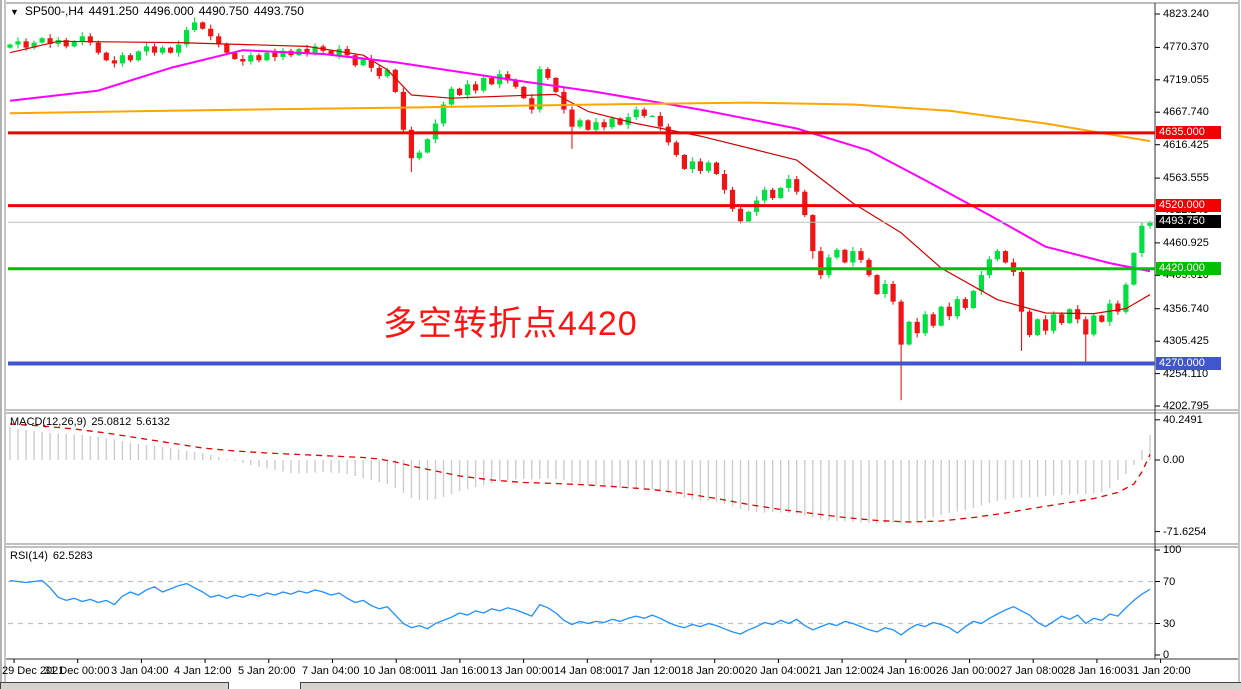 The width and height of the screenshot is (1241, 689). I want to click on price-axis-label: 4770.370, so click(1186, 47).